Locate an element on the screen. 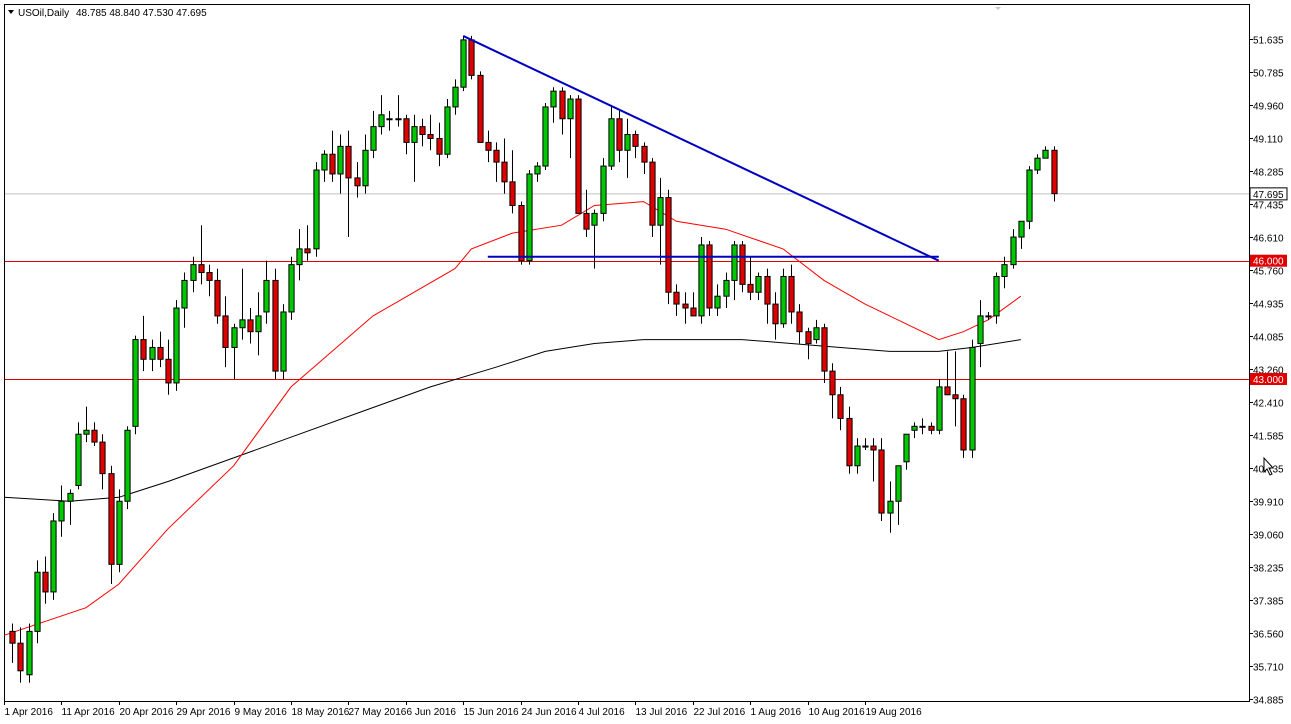 This screenshot has width=1291, height=724. y-tick-label-11: 42.410 is located at coordinates (1268, 404).